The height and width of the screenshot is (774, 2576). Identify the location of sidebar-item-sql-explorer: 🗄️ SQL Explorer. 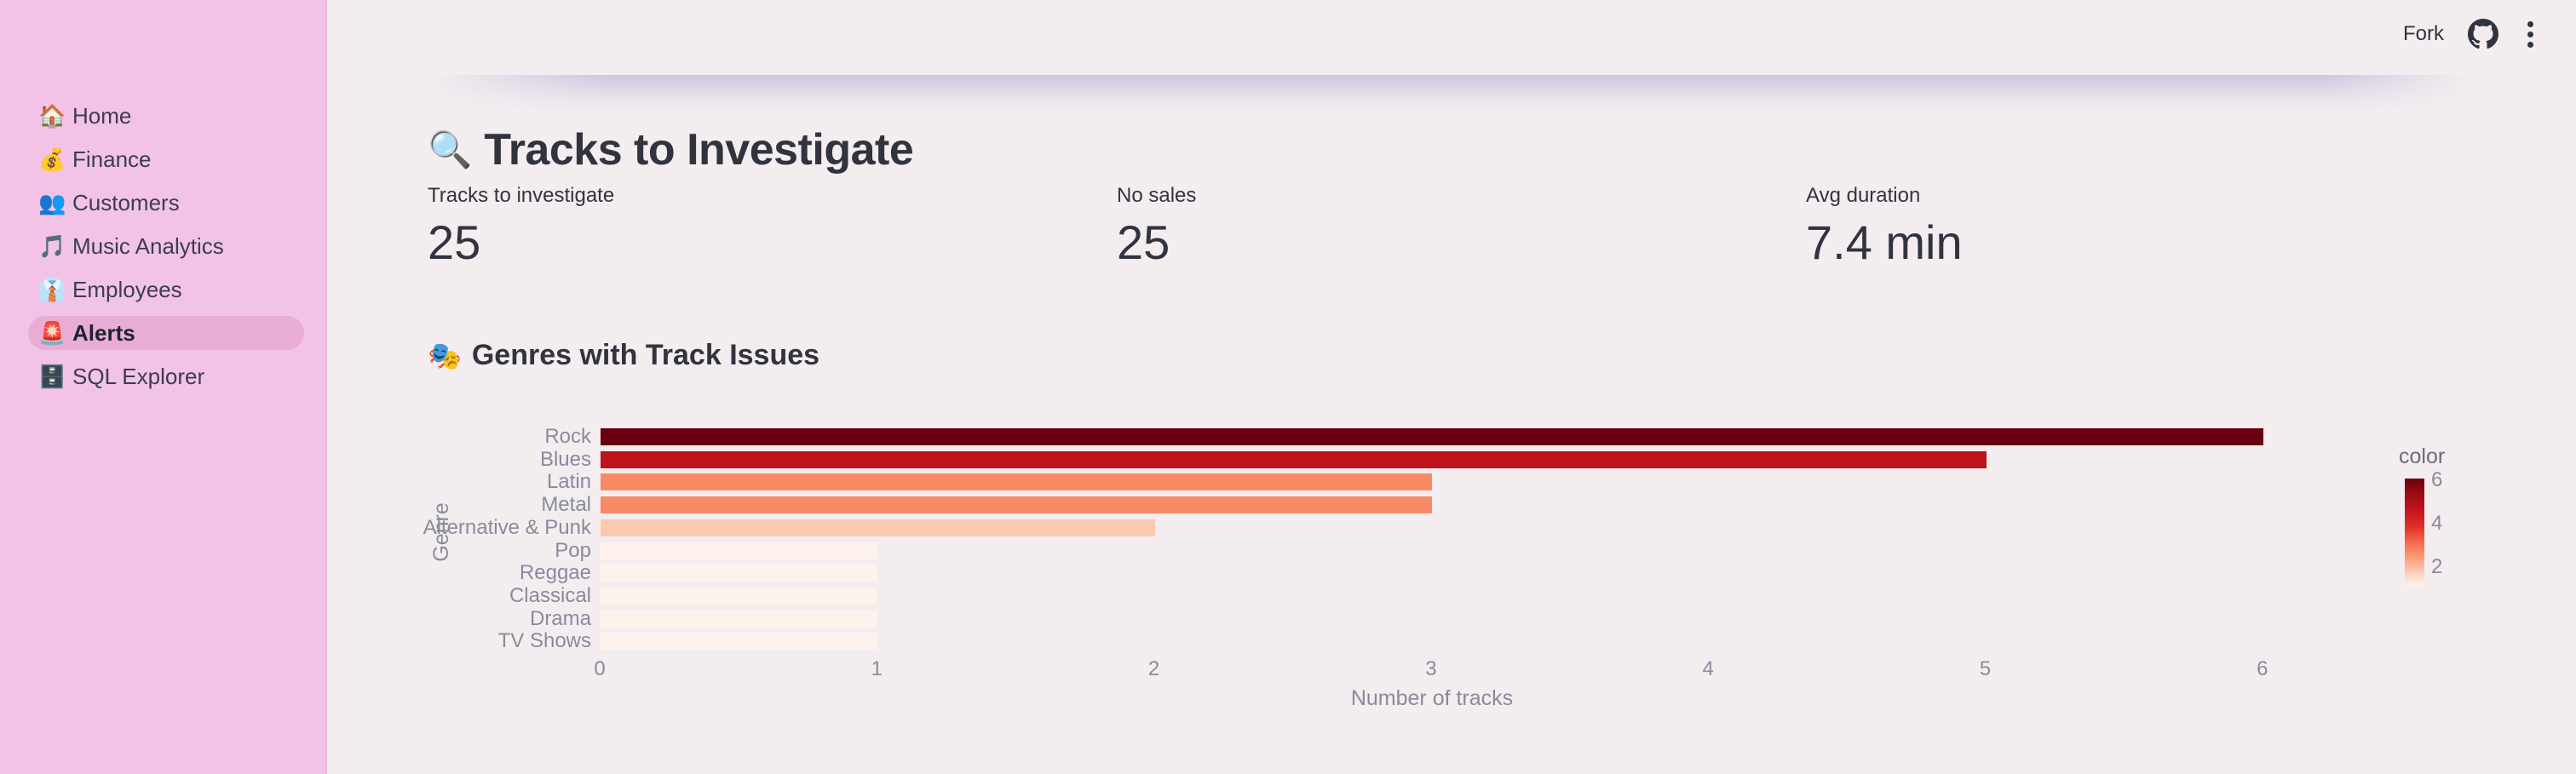
(166, 376).